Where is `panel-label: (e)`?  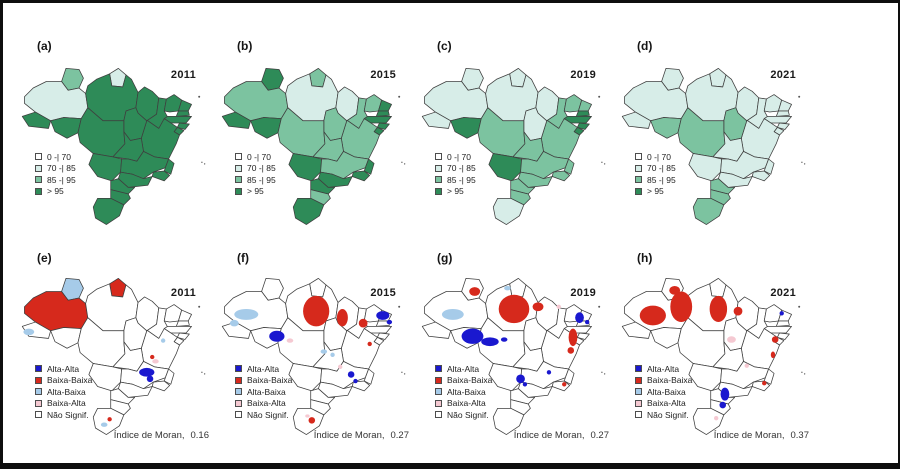
panel-label: (e) is located at coordinates (44, 258).